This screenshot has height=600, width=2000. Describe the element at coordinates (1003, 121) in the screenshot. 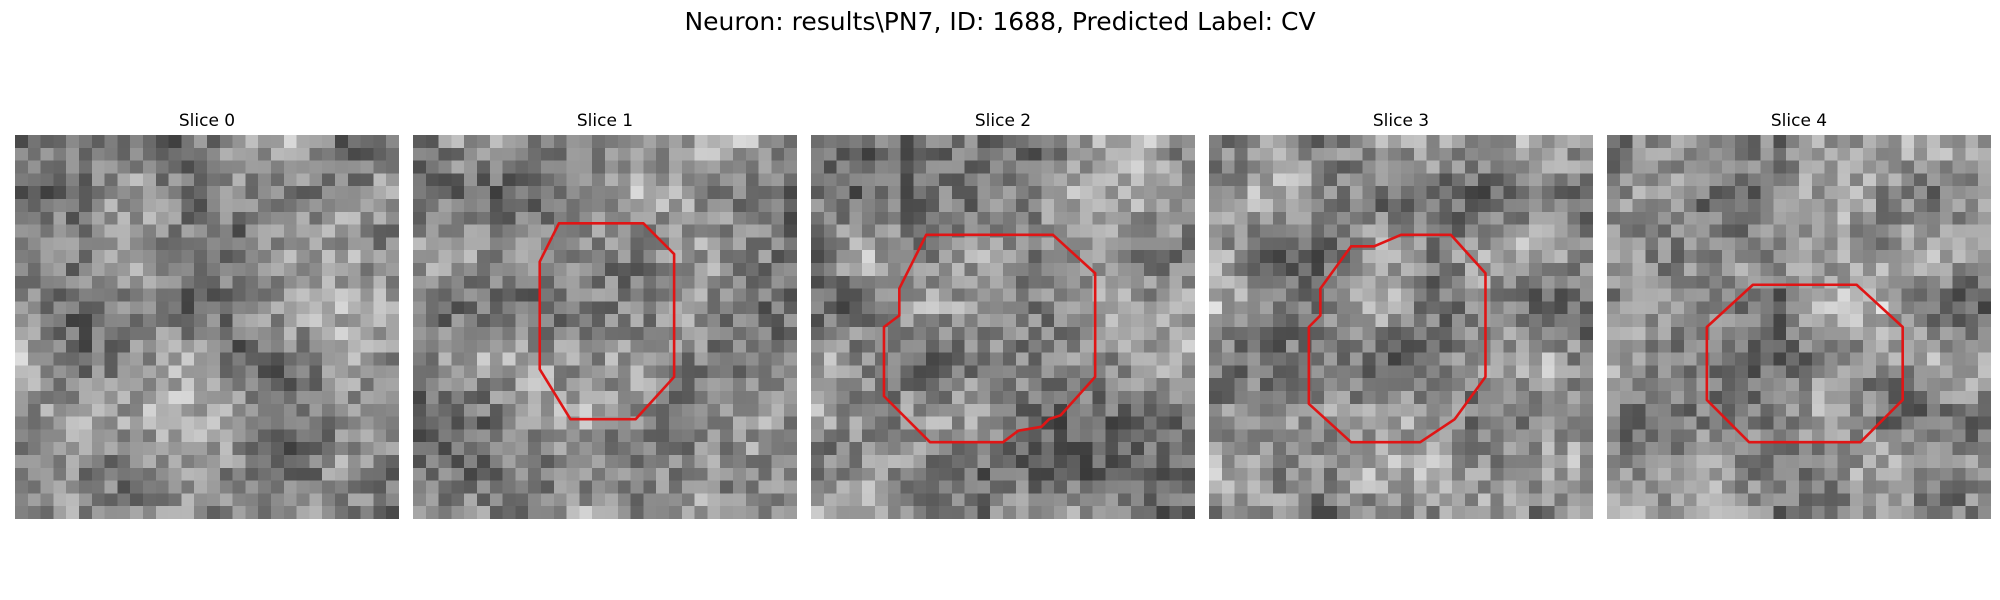

I see `slice-title: Slice 2` at that location.